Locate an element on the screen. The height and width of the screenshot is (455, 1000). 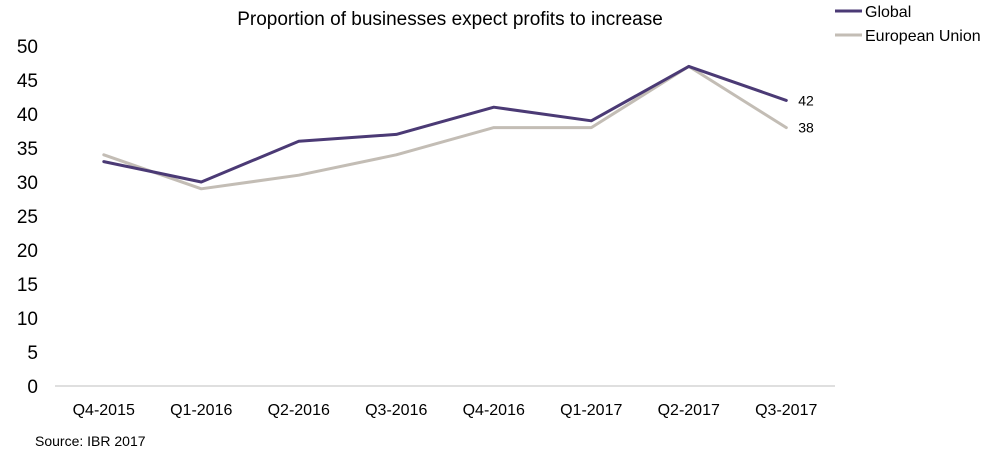
y-tick-label: 35 is located at coordinates (27, 149).